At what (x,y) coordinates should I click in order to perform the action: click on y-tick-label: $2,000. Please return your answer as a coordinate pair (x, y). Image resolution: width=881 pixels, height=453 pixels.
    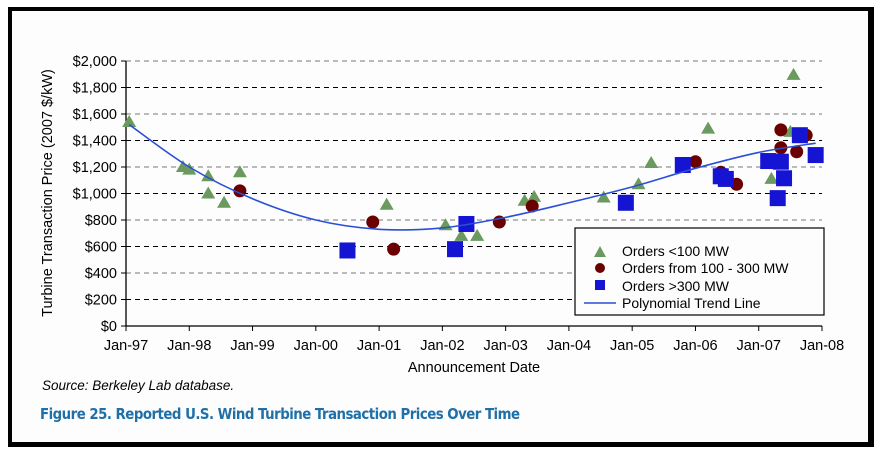
    Looking at the image, I should click on (95, 62).